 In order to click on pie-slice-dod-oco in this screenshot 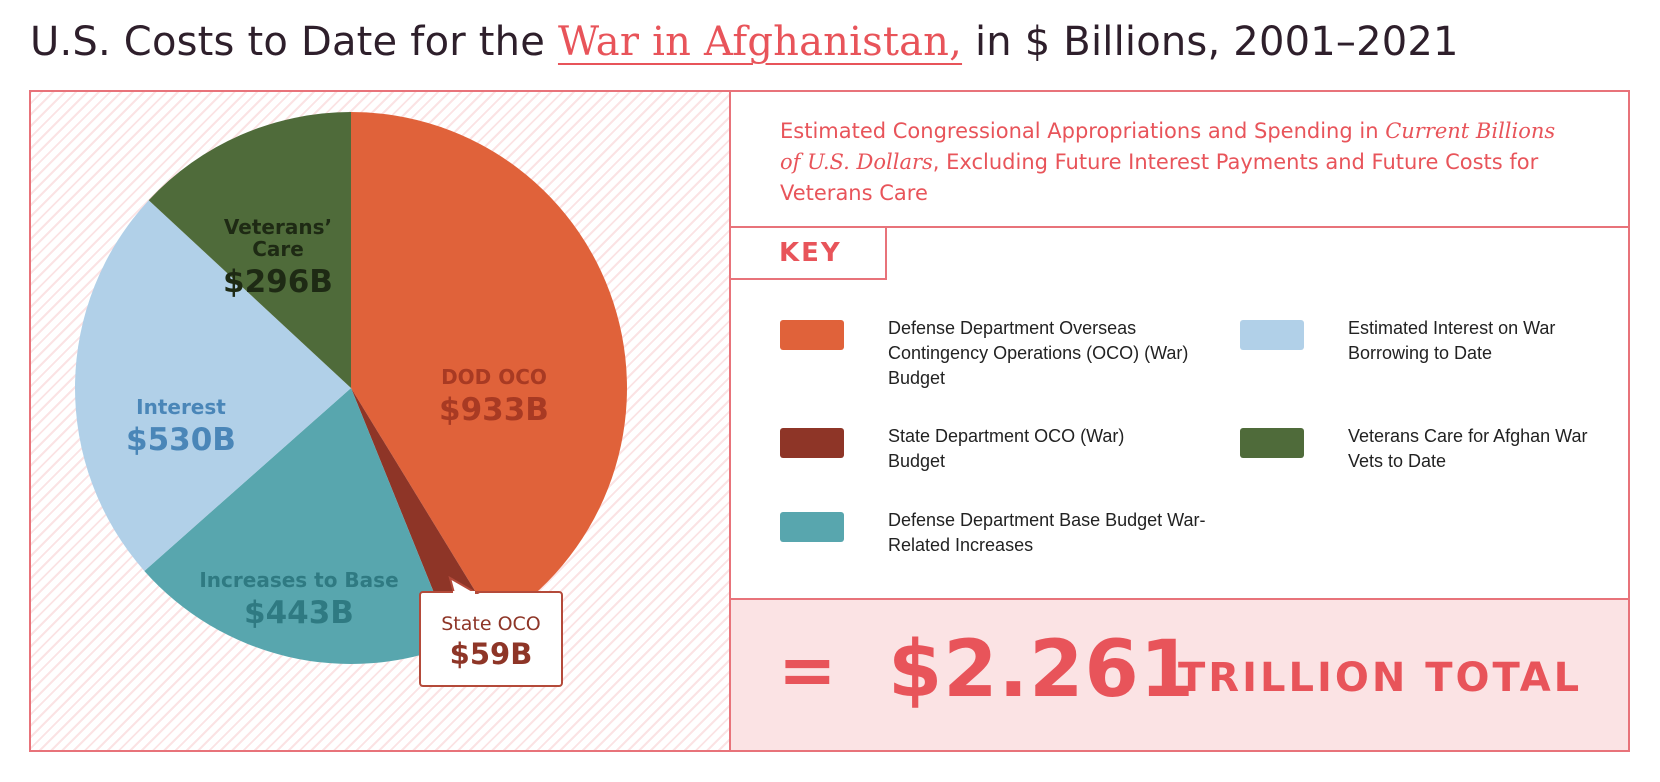, I will do `click(489, 368)`.